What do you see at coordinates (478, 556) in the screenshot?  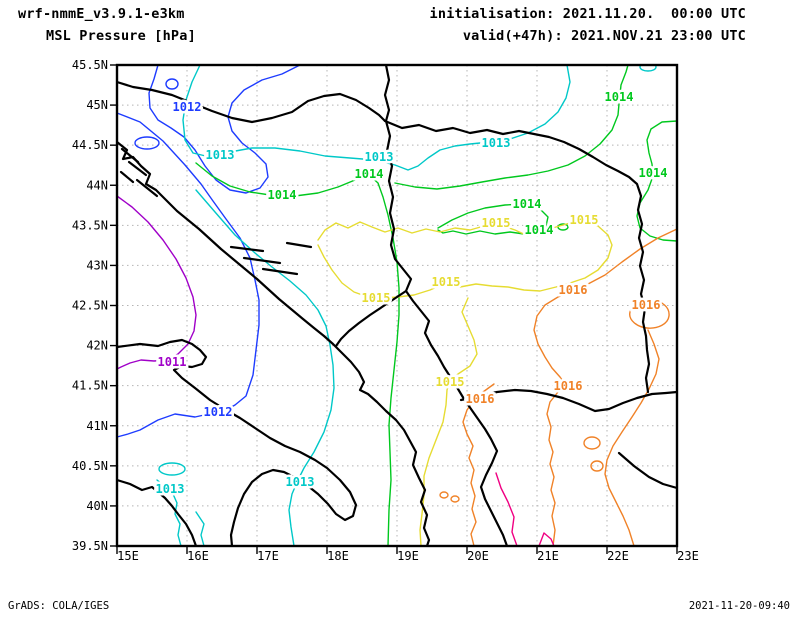 I see `x-axis-label: 20E` at bounding box center [478, 556].